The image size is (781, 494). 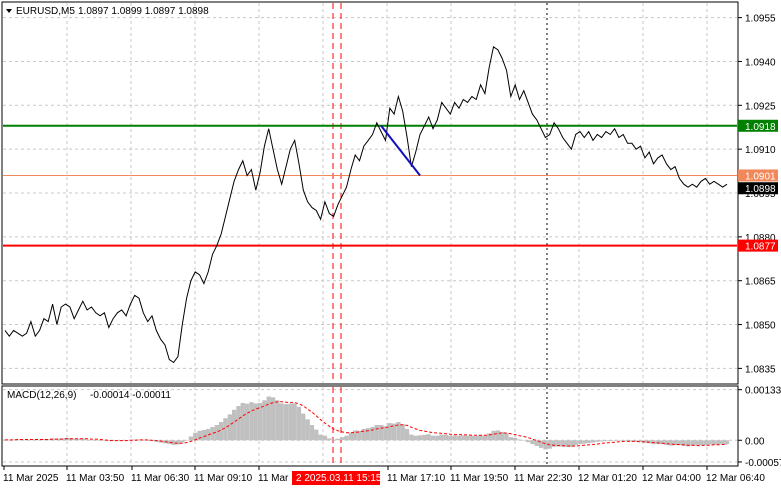 I want to click on price-axis-label: 1.0955, so click(x=760, y=19).